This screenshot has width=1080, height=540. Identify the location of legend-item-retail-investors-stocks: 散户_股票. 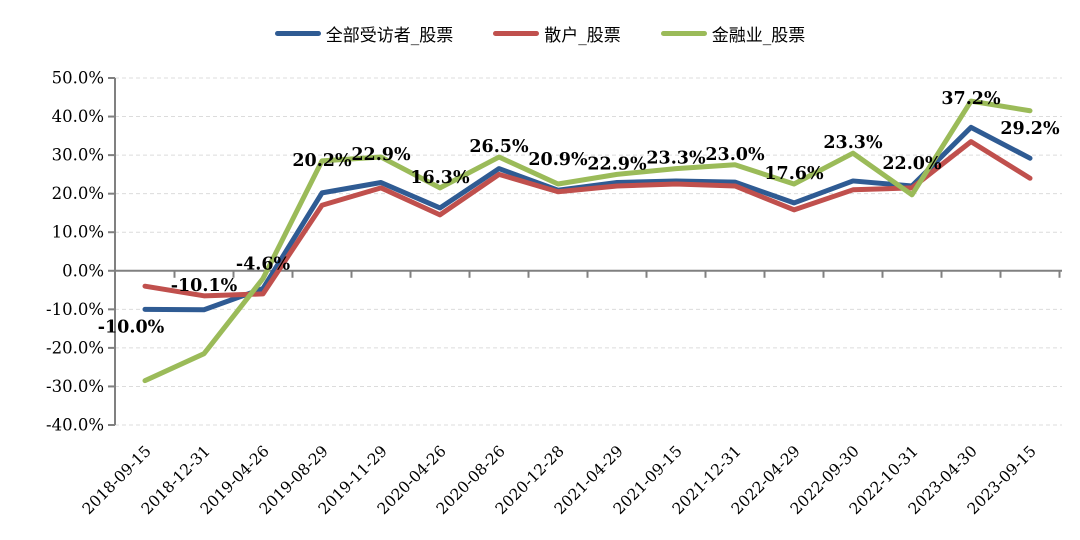
(557, 33).